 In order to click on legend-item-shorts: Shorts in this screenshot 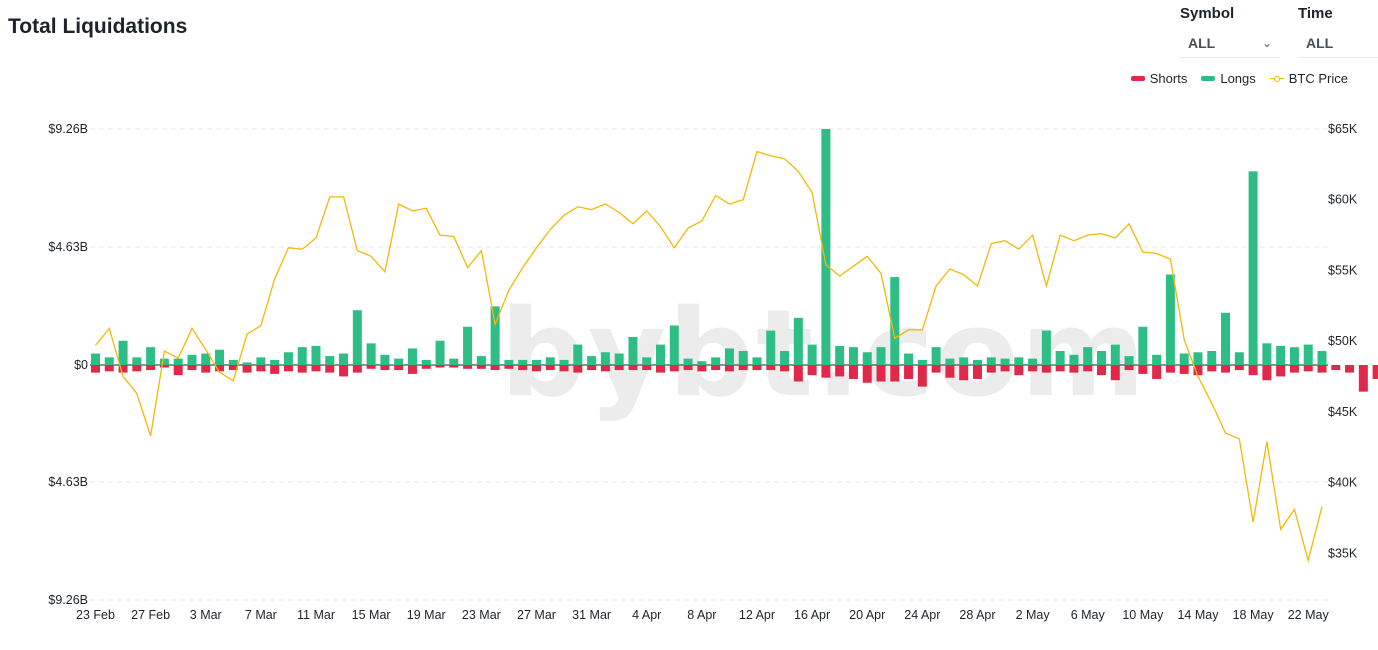, I will do `click(1158, 78)`.